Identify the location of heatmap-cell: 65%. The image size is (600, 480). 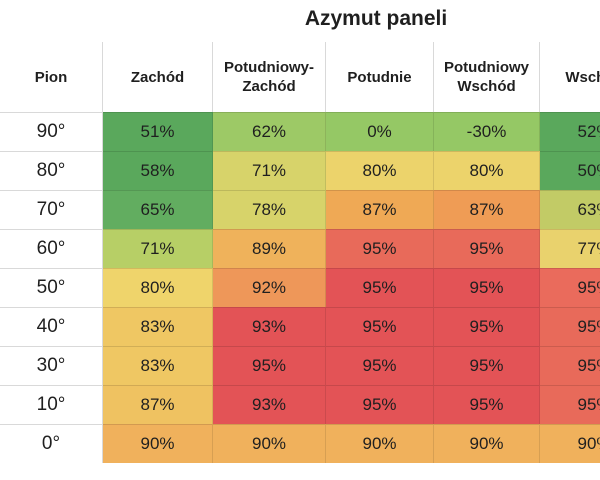
(158, 209).